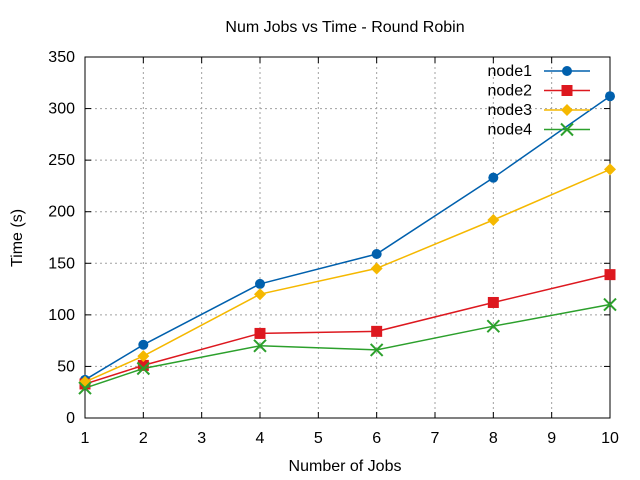 The image size is (640, 480). Describe the element at coordinates (344, 27) in the screenshot. I see `chart-title: Num Jobs vs Time - Round Robin` at that location.